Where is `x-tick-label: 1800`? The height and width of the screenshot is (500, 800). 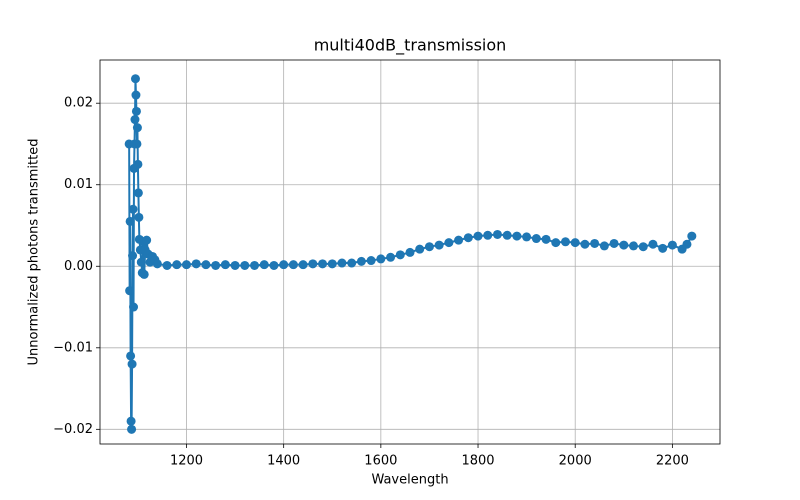 x-tick-label: 1800 is located at coordinates (477, 461).